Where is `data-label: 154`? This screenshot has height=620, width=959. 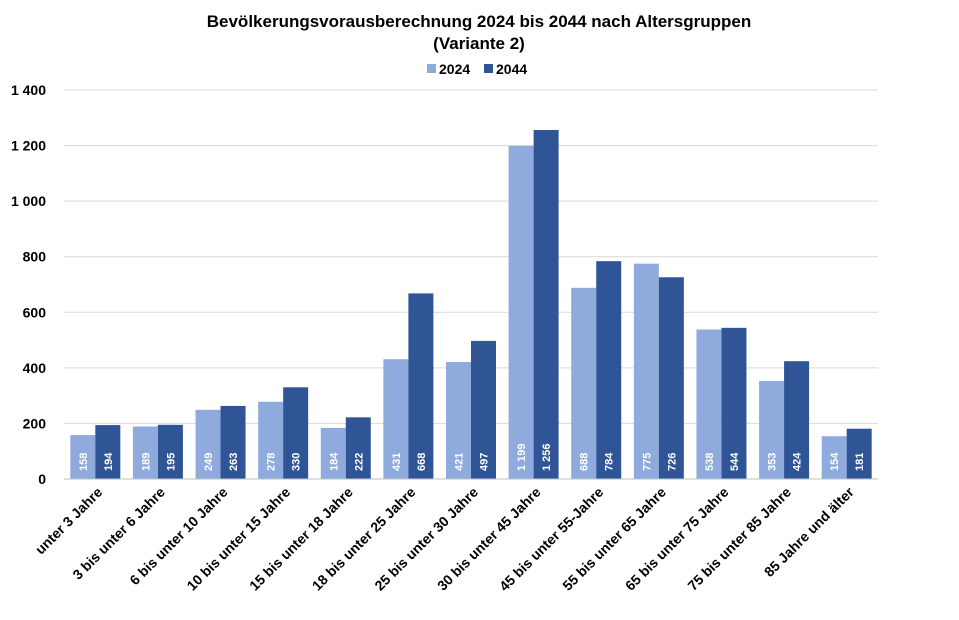 data-label: 154 is located at coordinates (835, 461).